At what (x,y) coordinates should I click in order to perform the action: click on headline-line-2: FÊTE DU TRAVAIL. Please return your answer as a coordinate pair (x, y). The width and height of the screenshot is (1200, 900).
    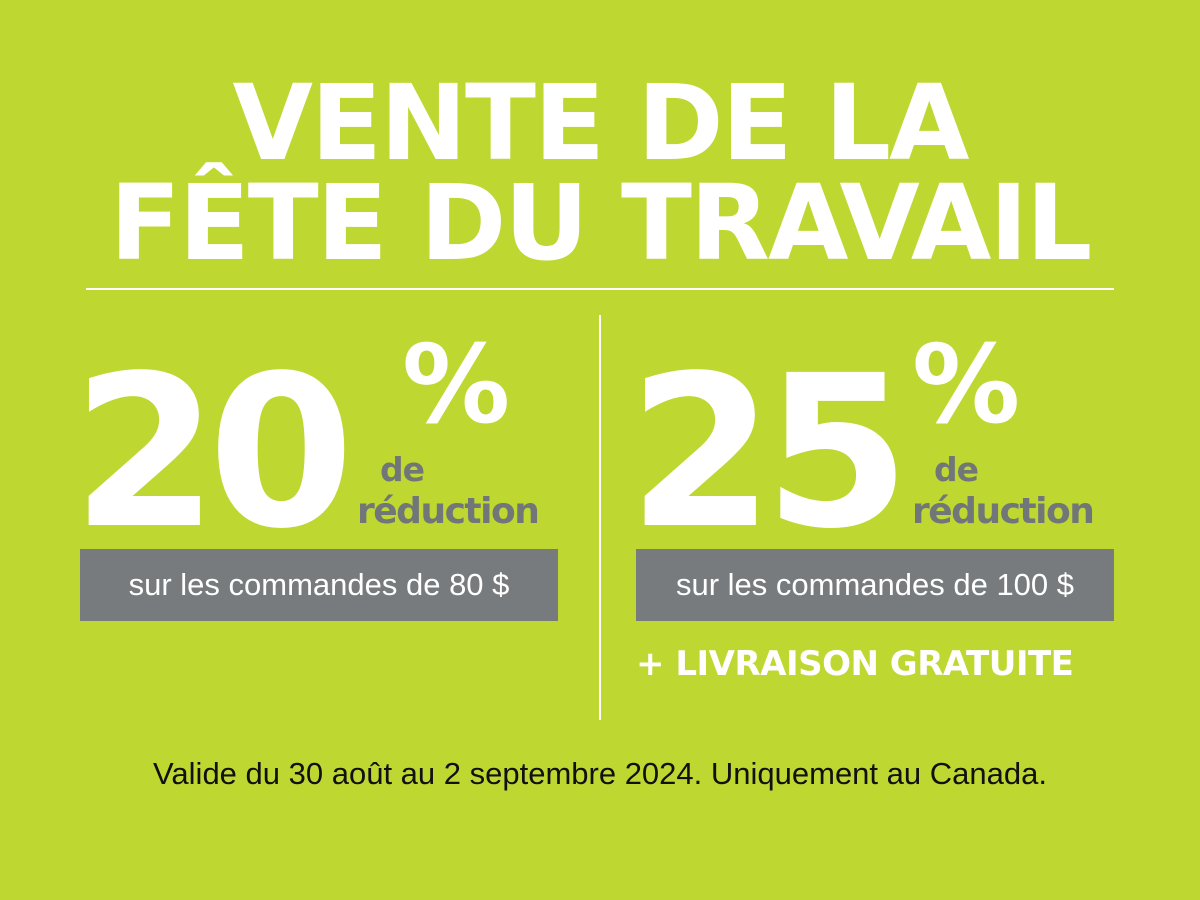
    Looking at the image, I should click on (601, 223).